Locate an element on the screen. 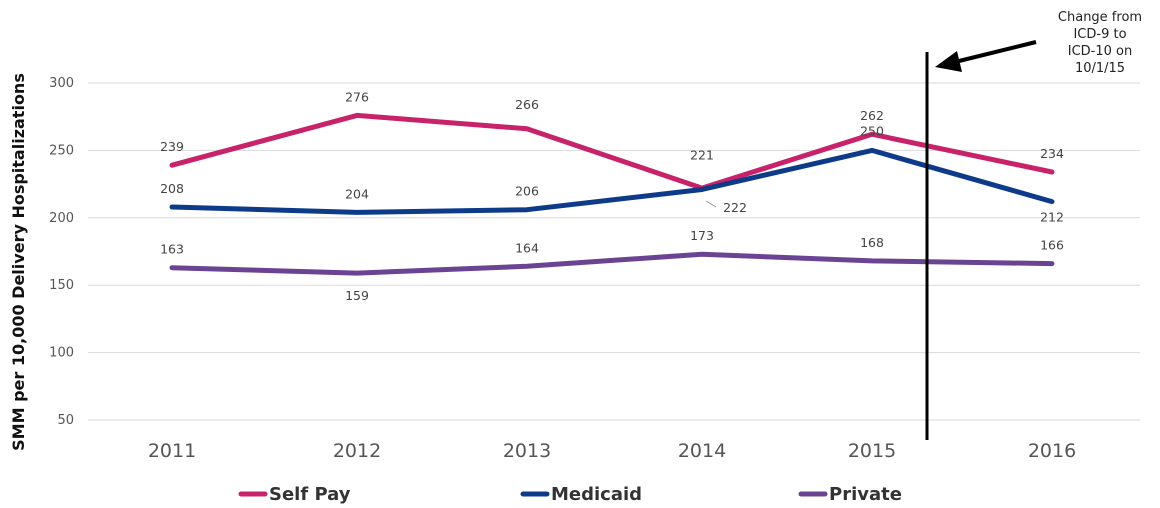 The height and width of the screenshot is (508, 1160). y-tick-label: 100 is located at coordinates (61, 353).